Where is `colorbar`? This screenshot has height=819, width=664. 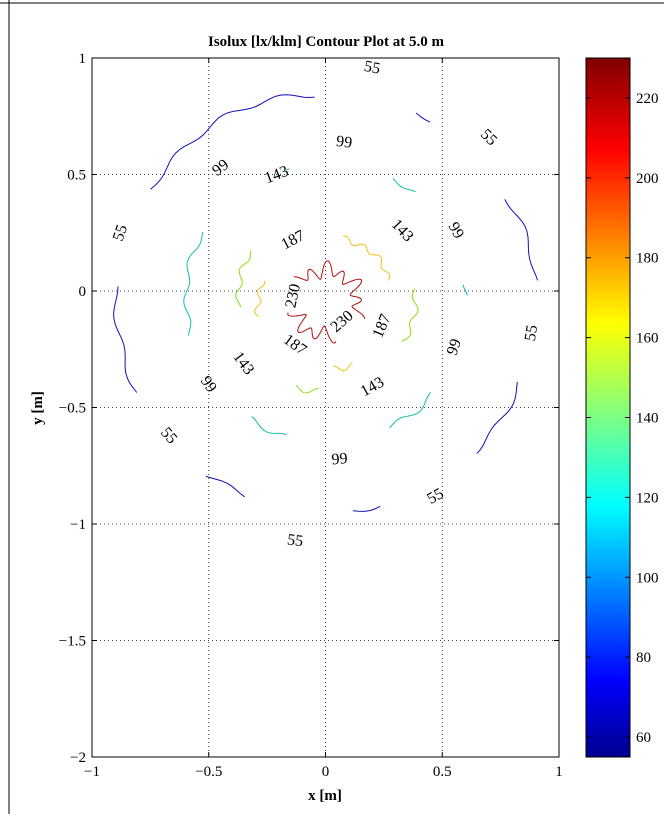
colorbar is located at coordinates (608, 407).